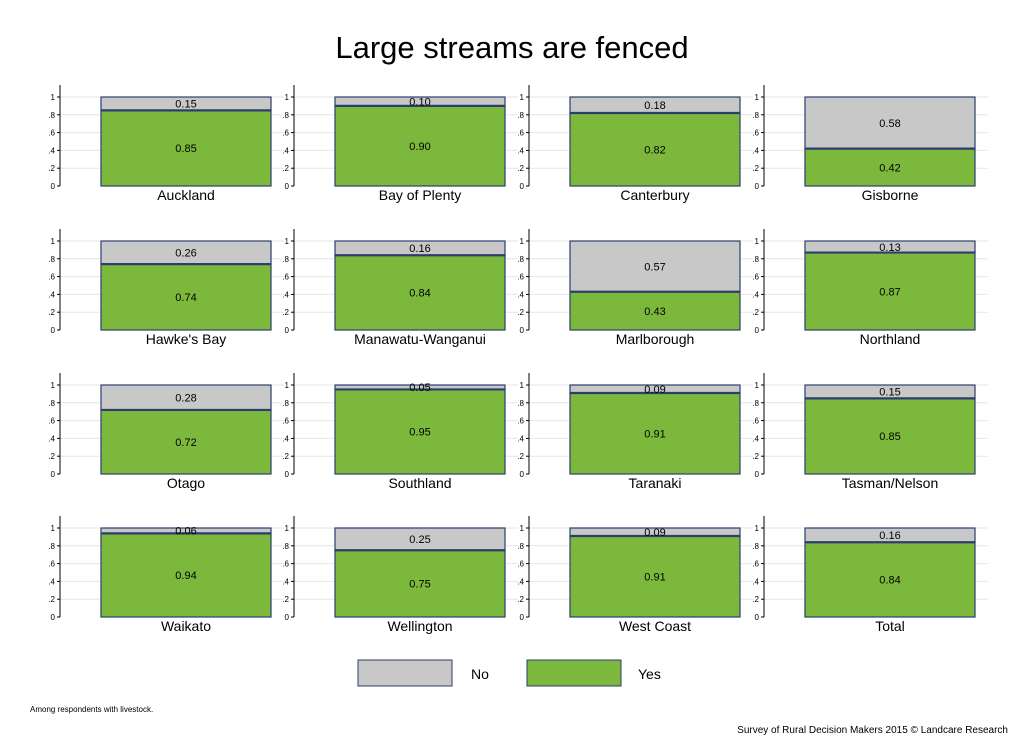 The height and width of the screenshot is (745, 1024). I want to click on bar-yes-northland, so click(890, 291).